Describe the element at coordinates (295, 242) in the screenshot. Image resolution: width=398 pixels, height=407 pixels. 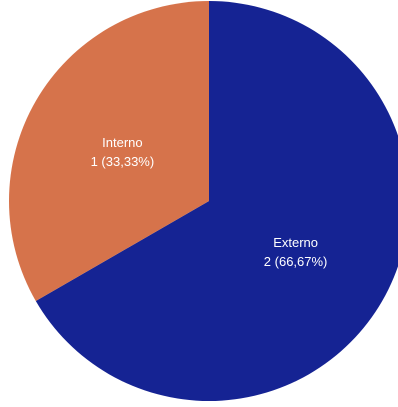
I see `slice-label-externo: Externo` at that location.